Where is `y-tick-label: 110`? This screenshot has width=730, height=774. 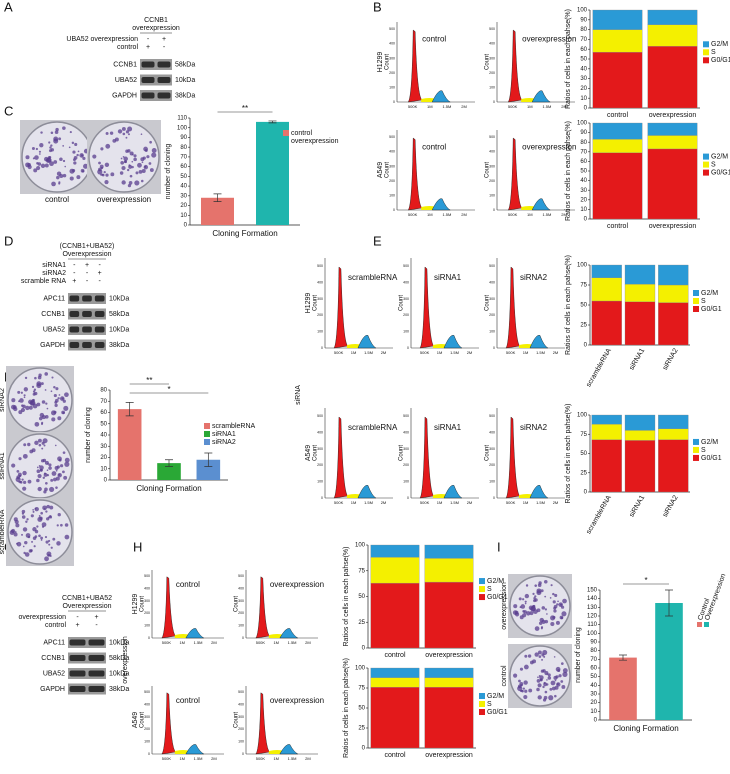 y-tick-label: 110 is located at coordinates (592, 625).